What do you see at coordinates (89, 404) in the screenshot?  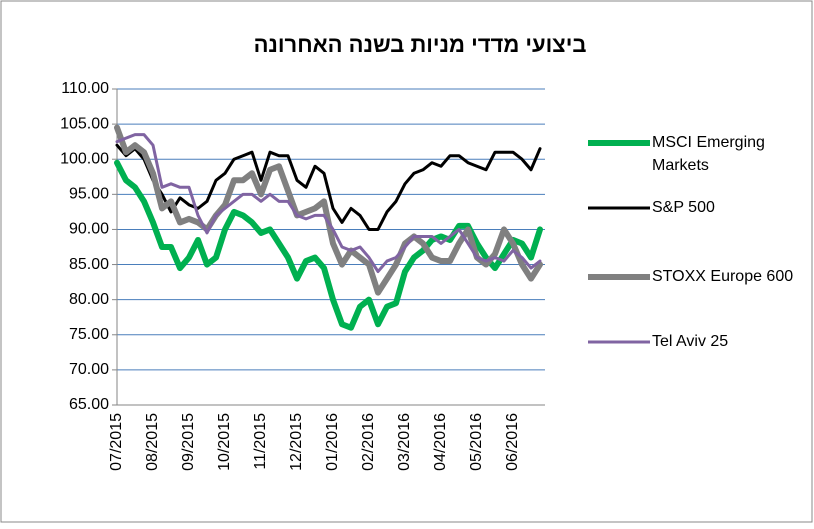 I see `y-tick-label: 65.00` at bounding box center [89, 404].